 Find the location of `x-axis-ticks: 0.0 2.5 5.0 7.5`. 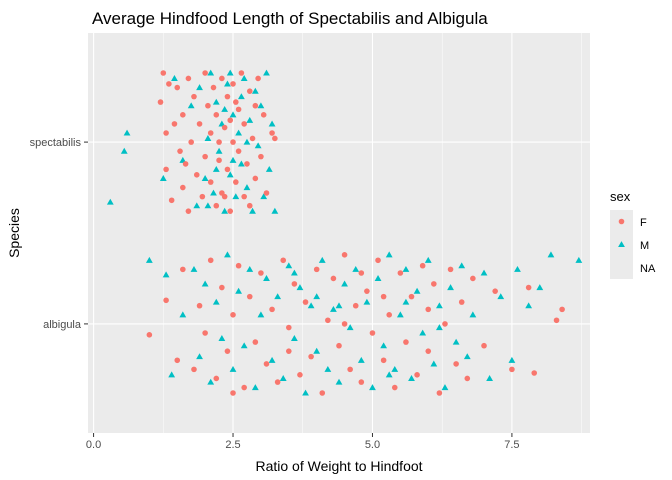

x-axis-ticks: 0.0 2.5 5.0 7.5 is located at coordinates (303, 442).